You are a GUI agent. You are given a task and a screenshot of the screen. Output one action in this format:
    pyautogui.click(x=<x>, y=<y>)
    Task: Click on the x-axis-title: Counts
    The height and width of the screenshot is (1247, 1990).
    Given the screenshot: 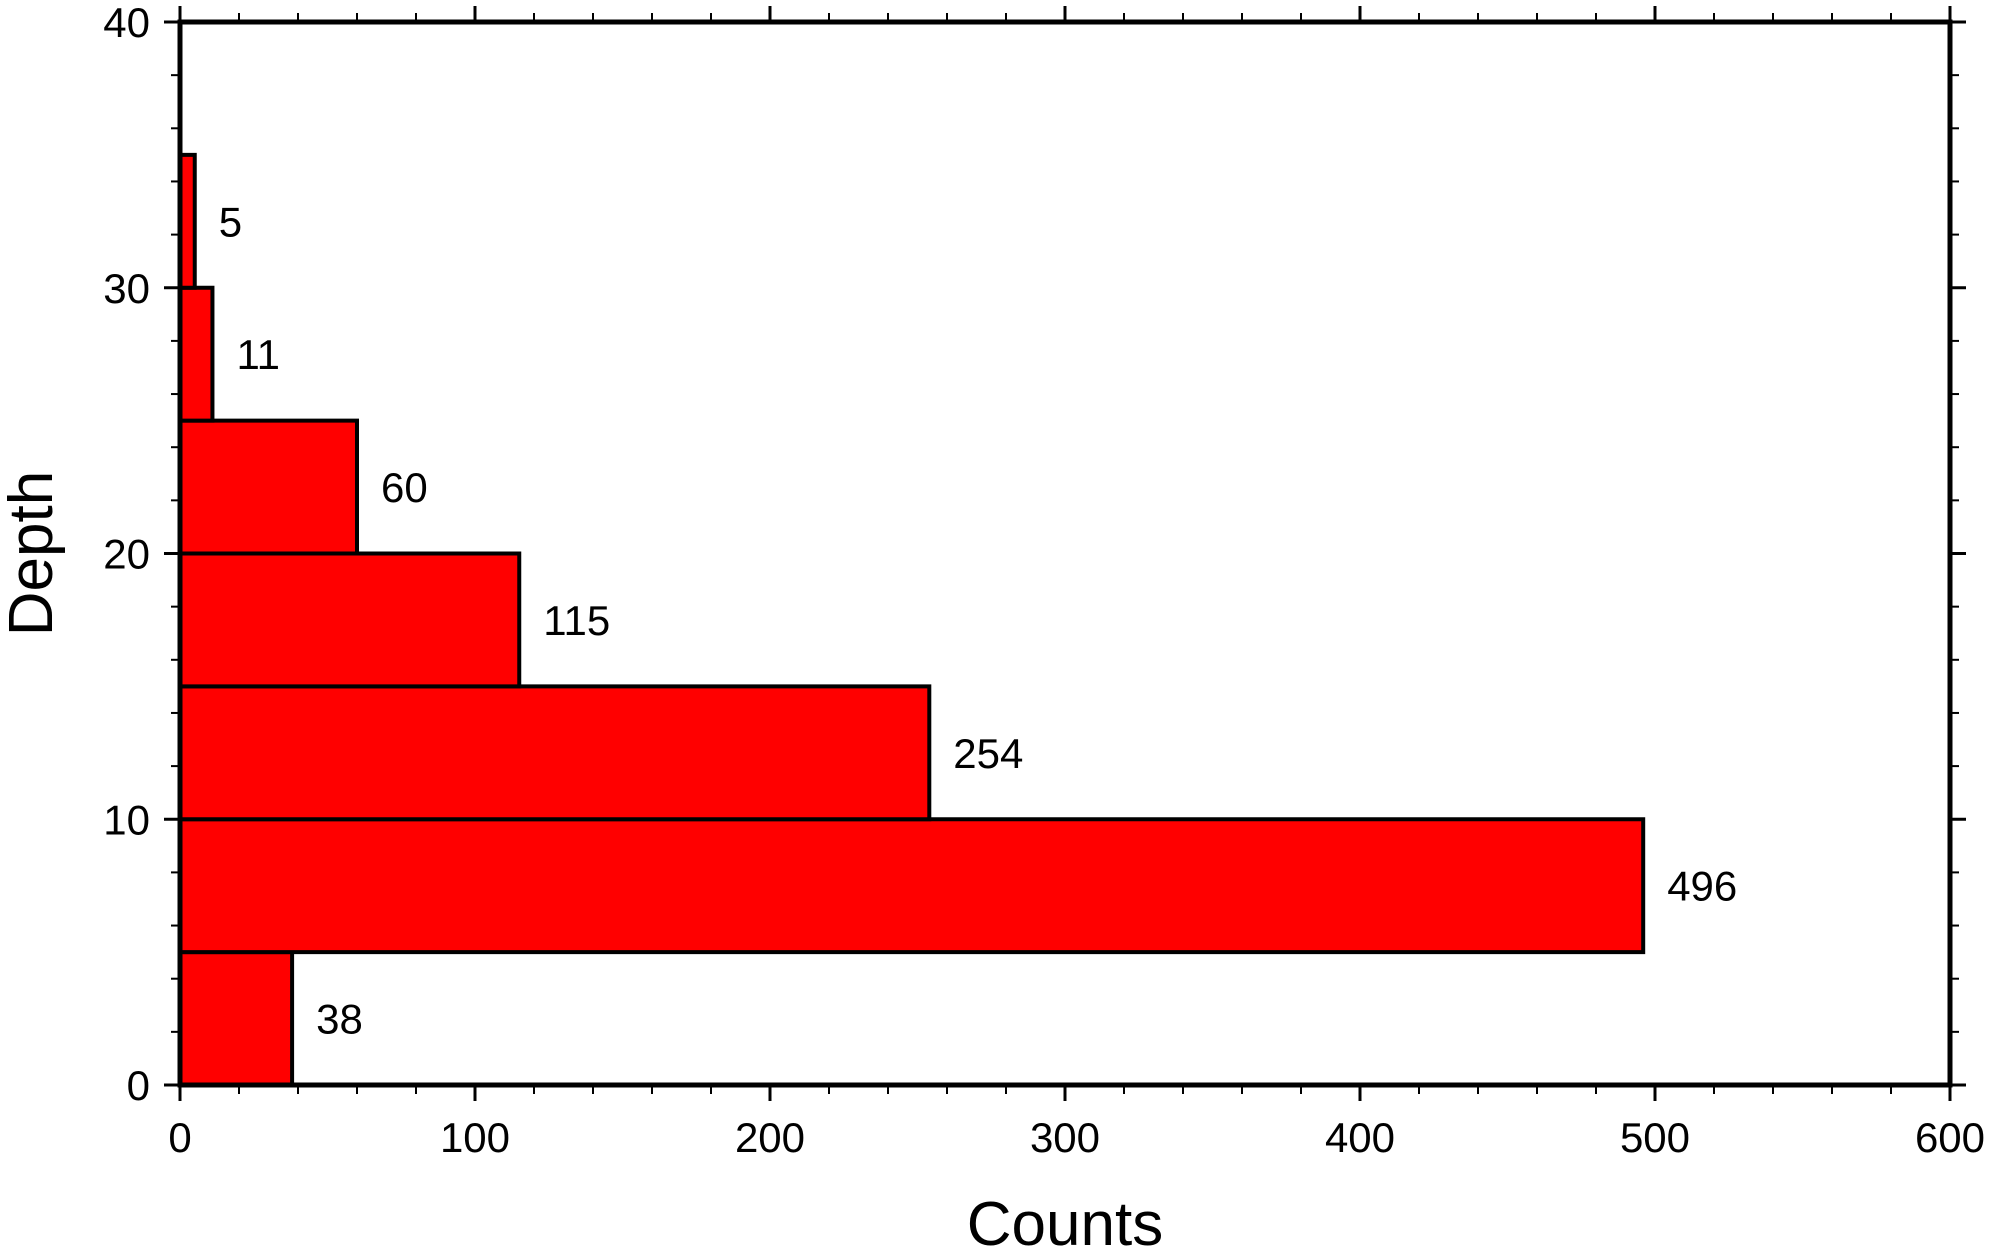 What is the action you would take?
    pyautogui.click(x=1065, y=1218)
    